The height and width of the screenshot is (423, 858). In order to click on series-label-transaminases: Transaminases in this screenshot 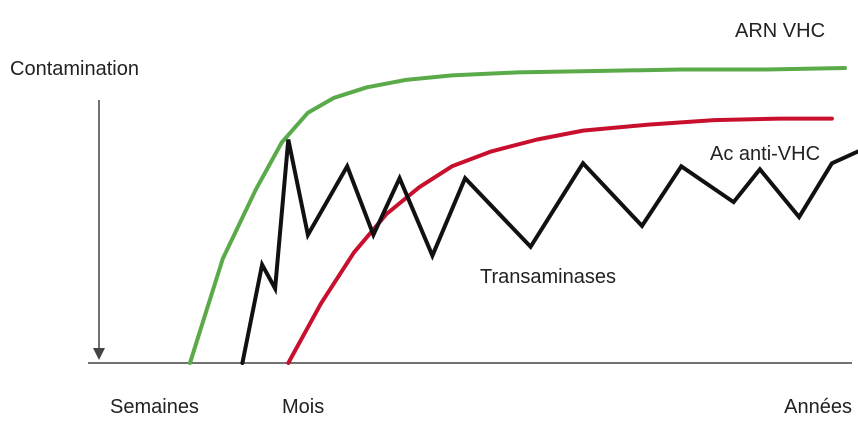, I will do `click(548, 277)`.